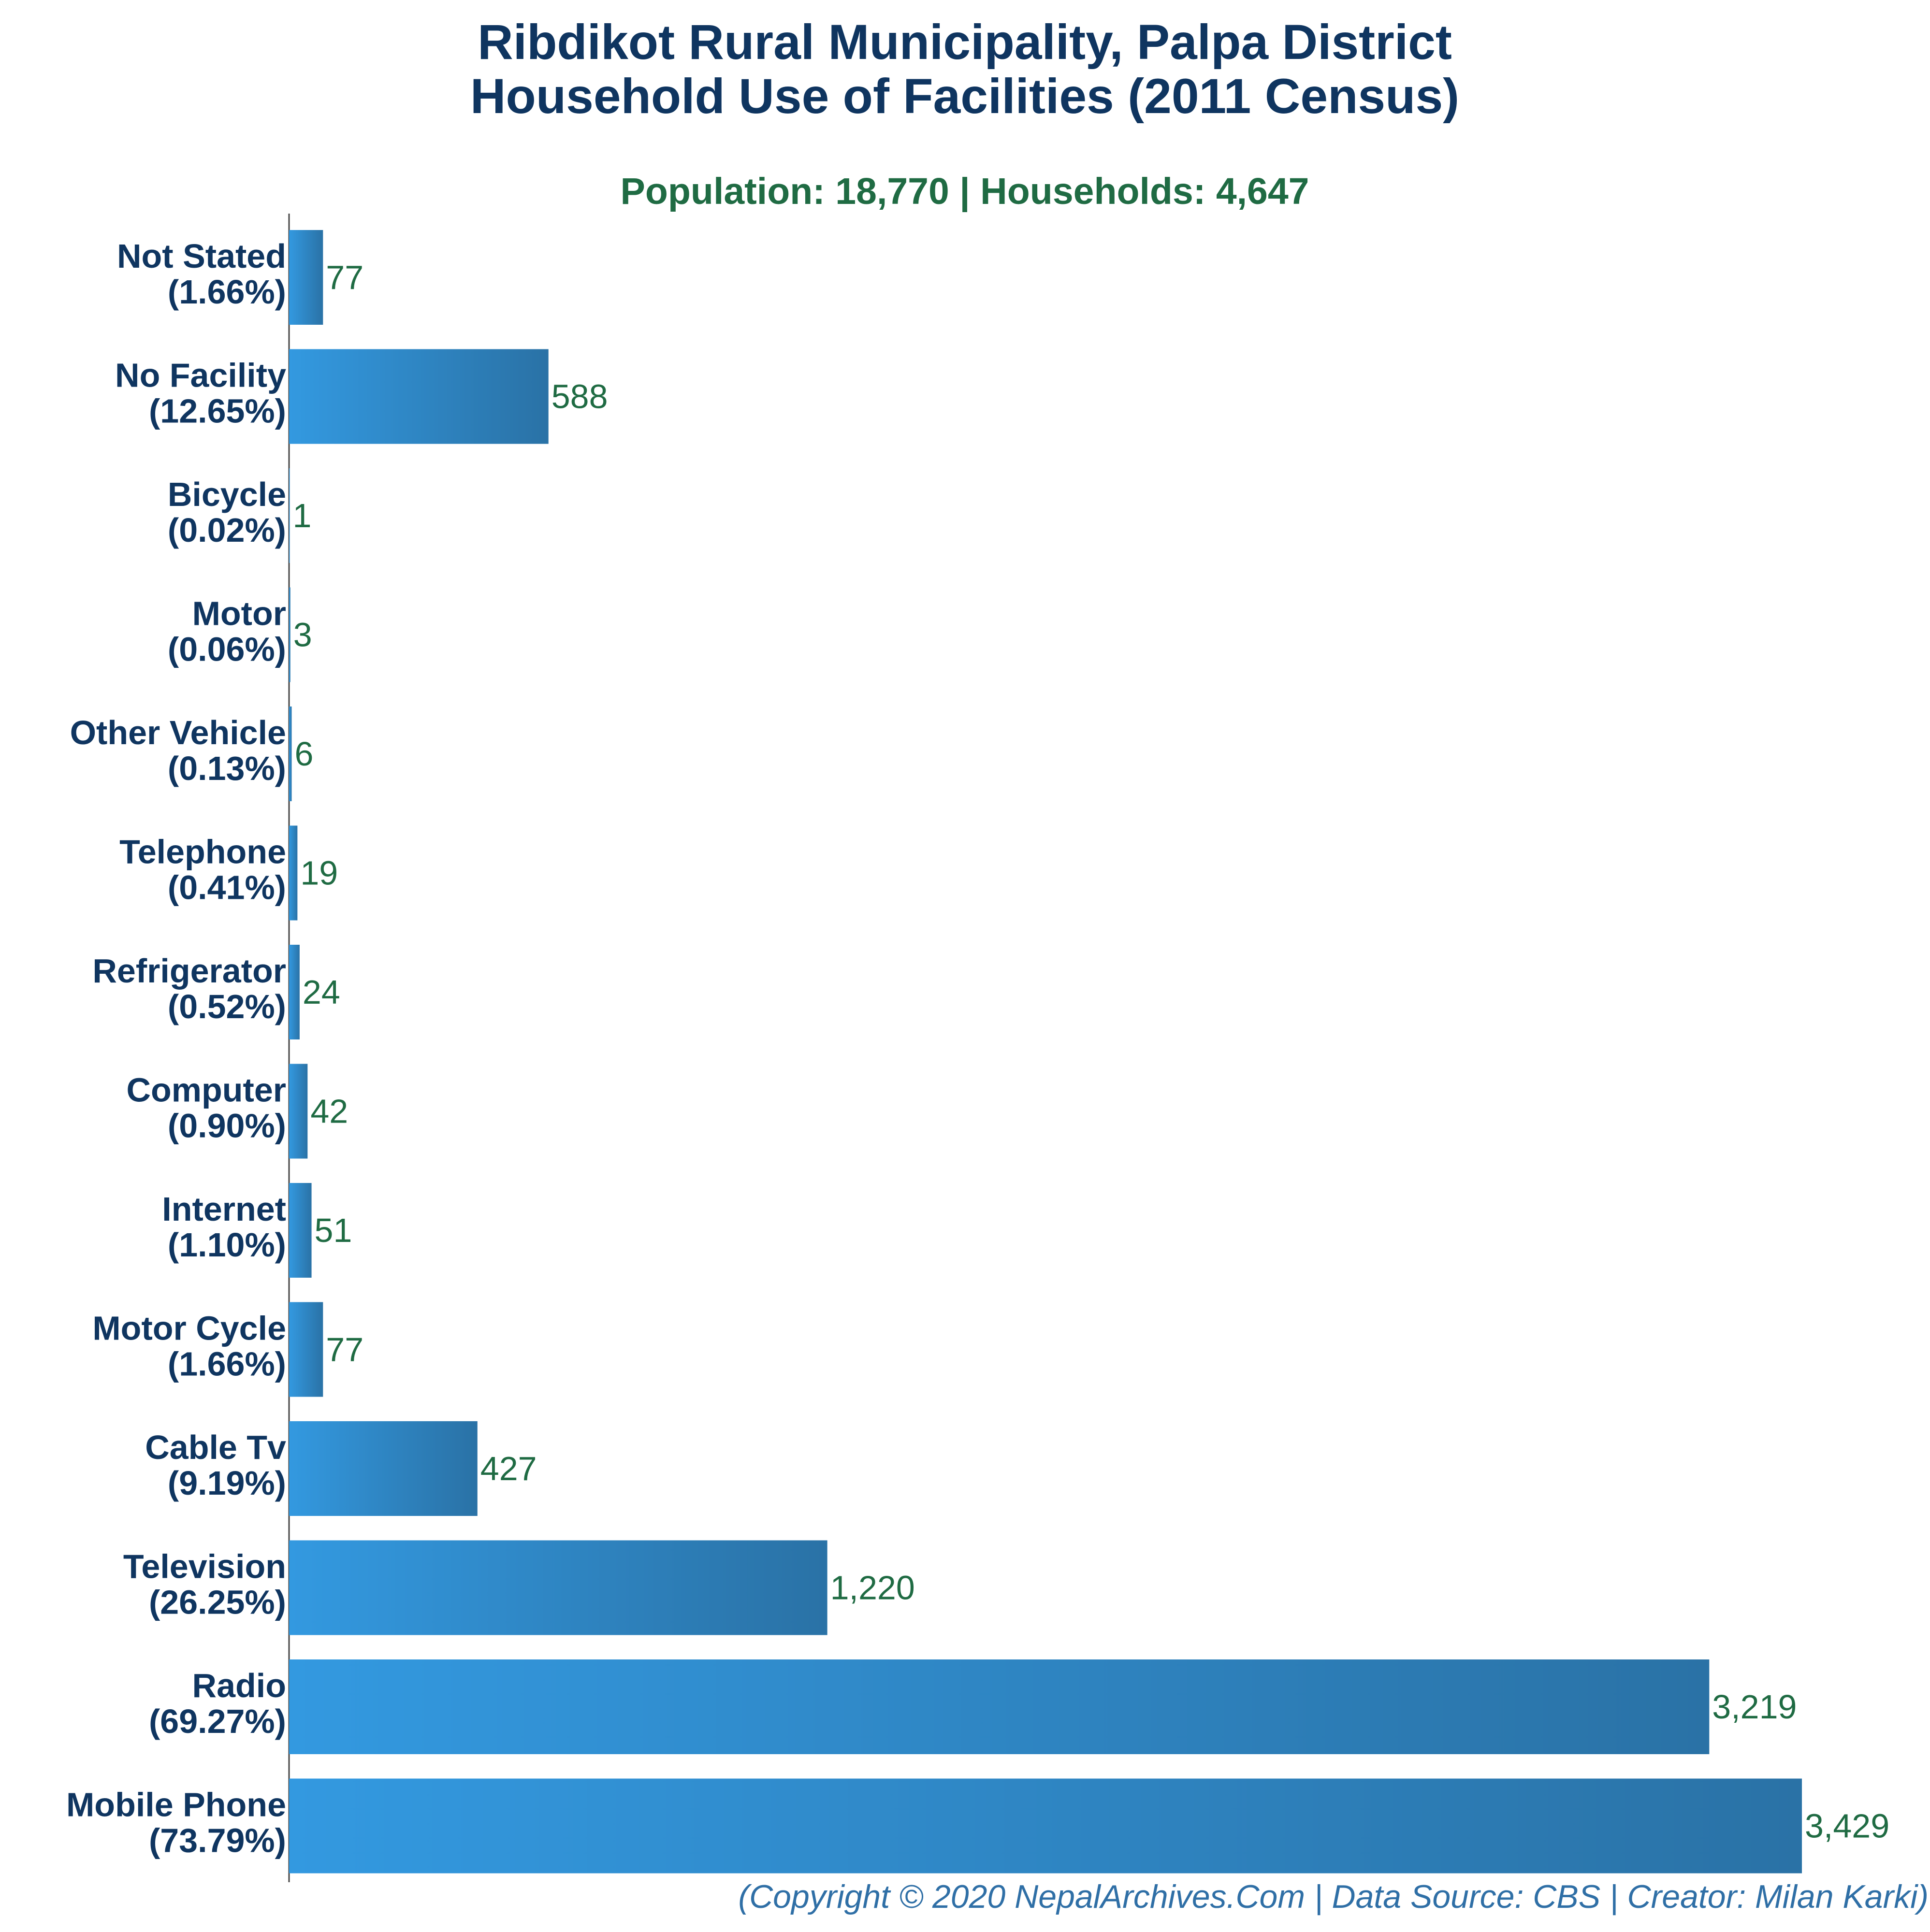 The image size is (1930, 1932). I want to click on value-label-no-facility: 588, so click(579, 397).